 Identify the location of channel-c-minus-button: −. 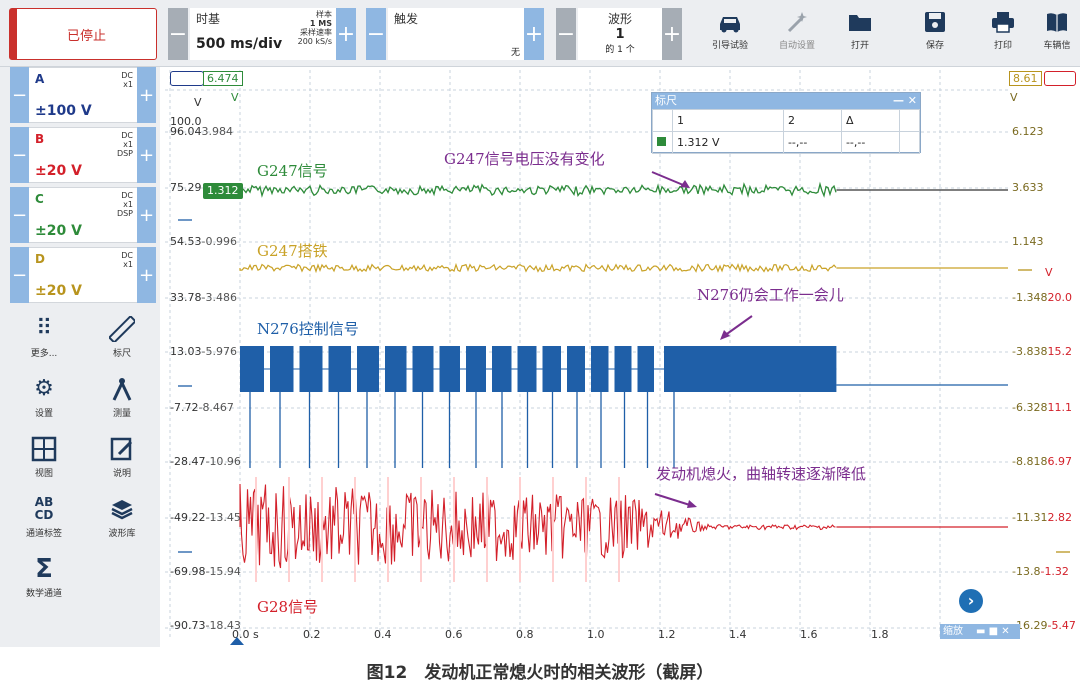
(19, 215).